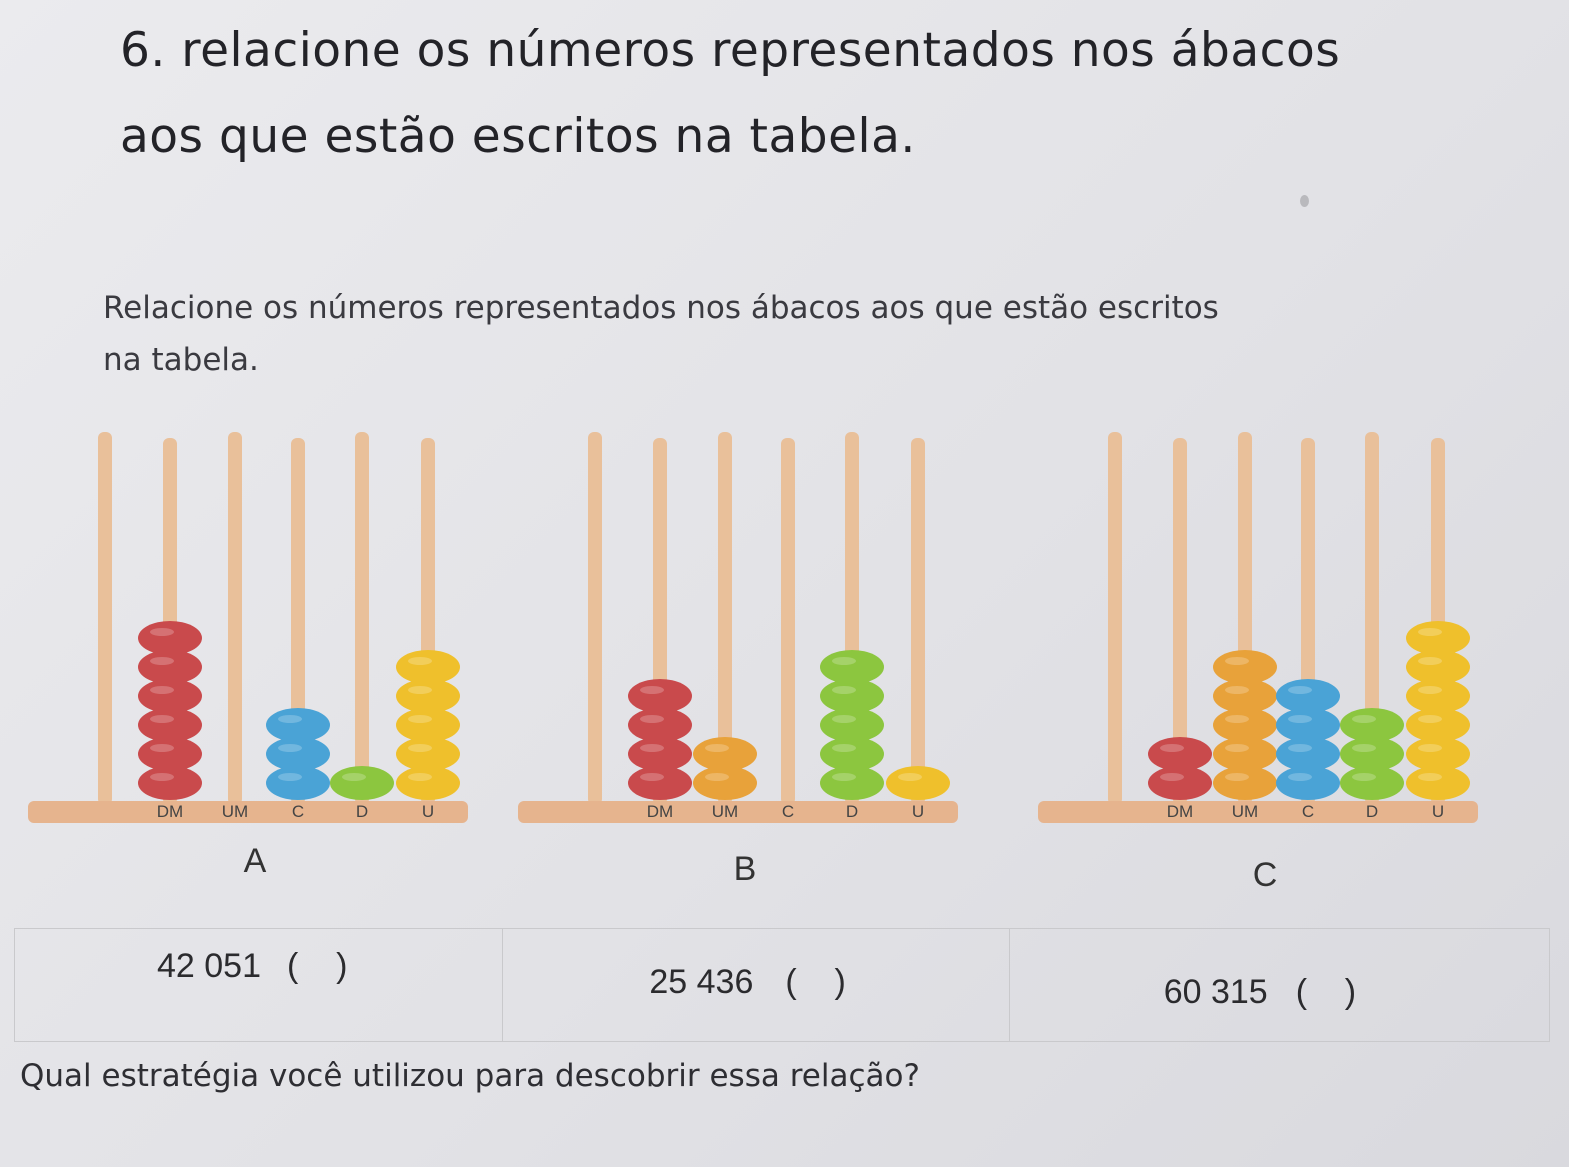 The width and height of the screenshot is (1569, 1167). I want to click on abacus-c-label-u: U, so click(1438, 811).